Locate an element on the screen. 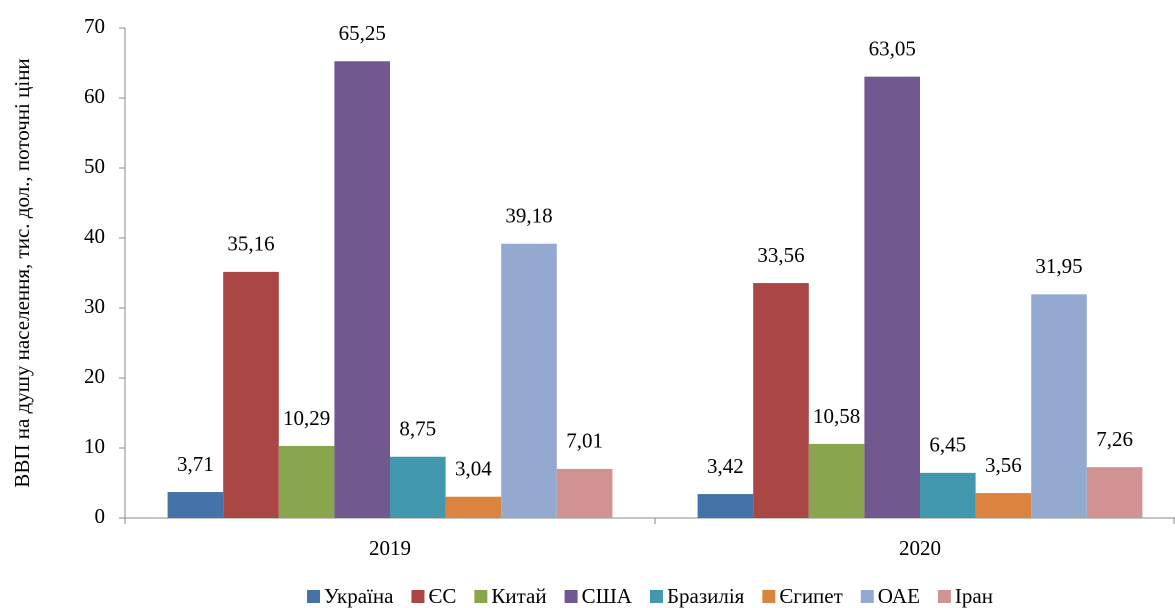 The width and height of the screenshot is (1175, 608). value-label: 7,01 is located at coordinates (584, 441).